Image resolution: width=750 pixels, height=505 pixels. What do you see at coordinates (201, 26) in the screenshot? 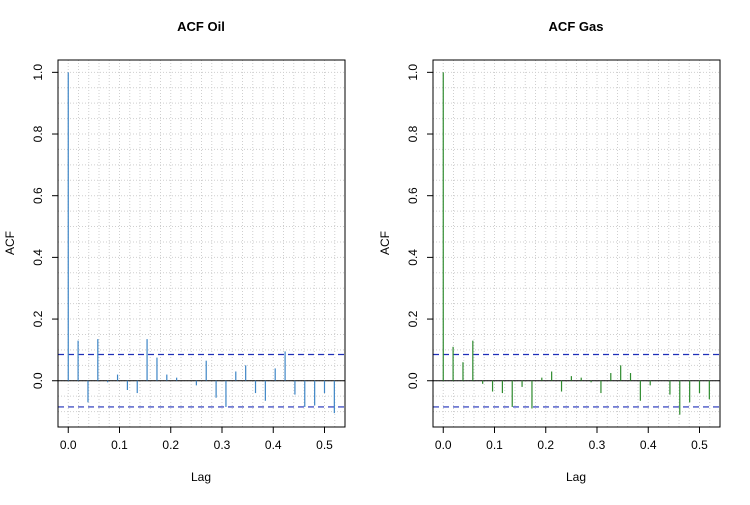
I see `chart-title: ACF Oil` at bounding box center [201, 26].